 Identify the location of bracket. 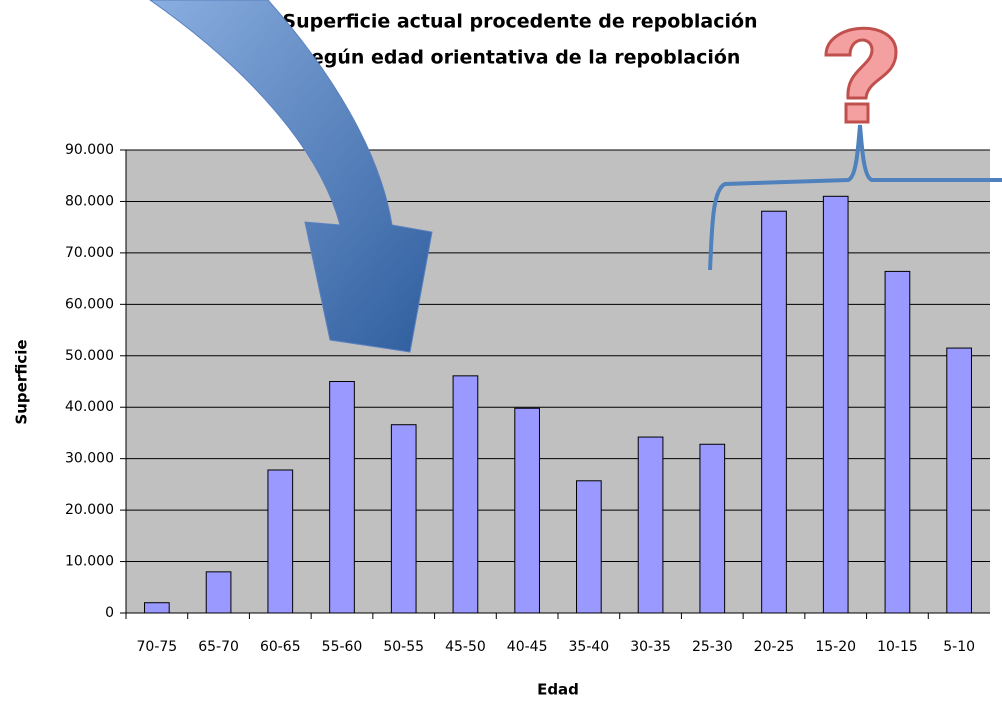
(855, 197).